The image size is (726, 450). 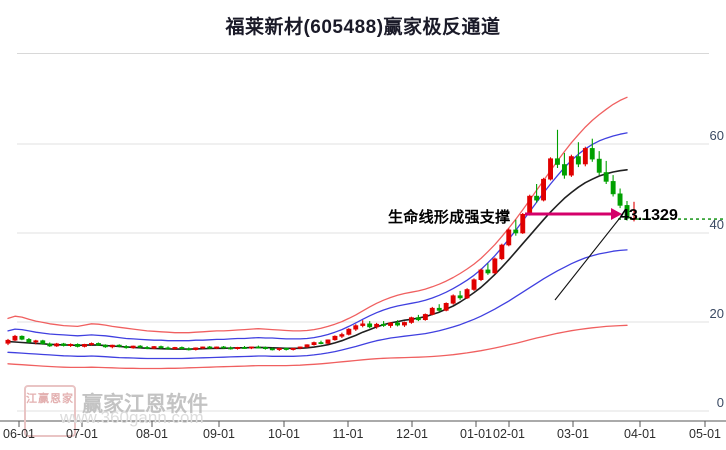 What do you see at coordinates (82, 434) in the screenshot?
I see `x-tick-label-07-01: 07-01` at bounding box center [82, 434].